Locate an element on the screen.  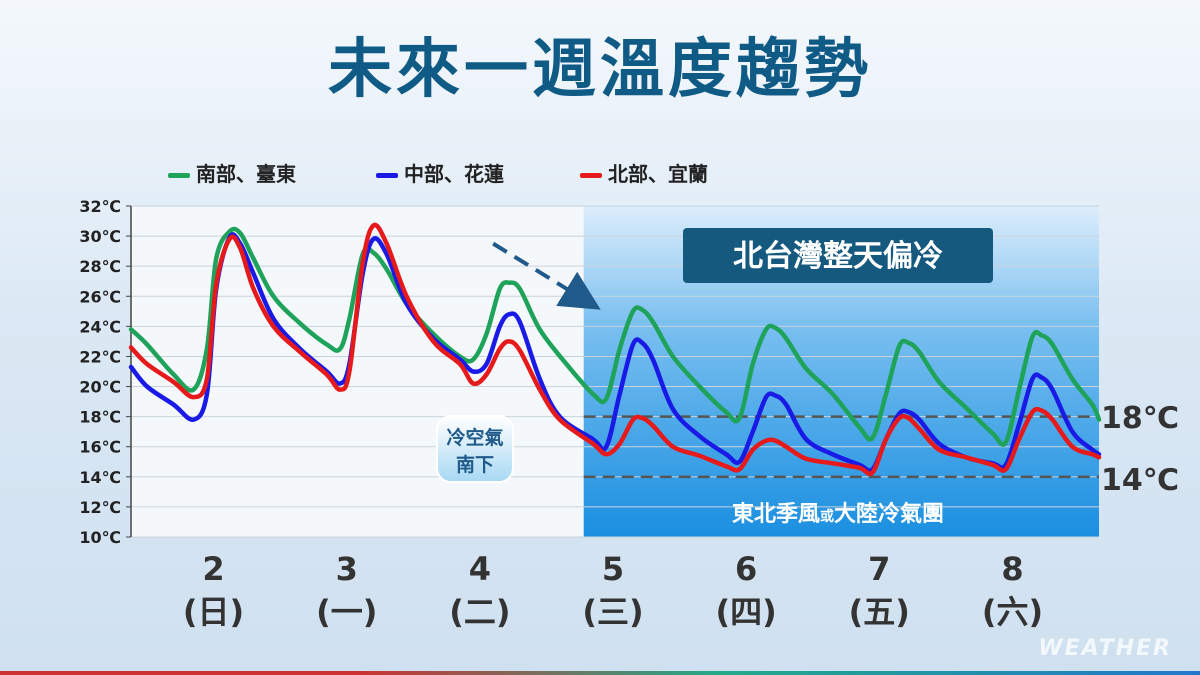
y-tick-label: 28℃ is located at coordinates (100, 266).